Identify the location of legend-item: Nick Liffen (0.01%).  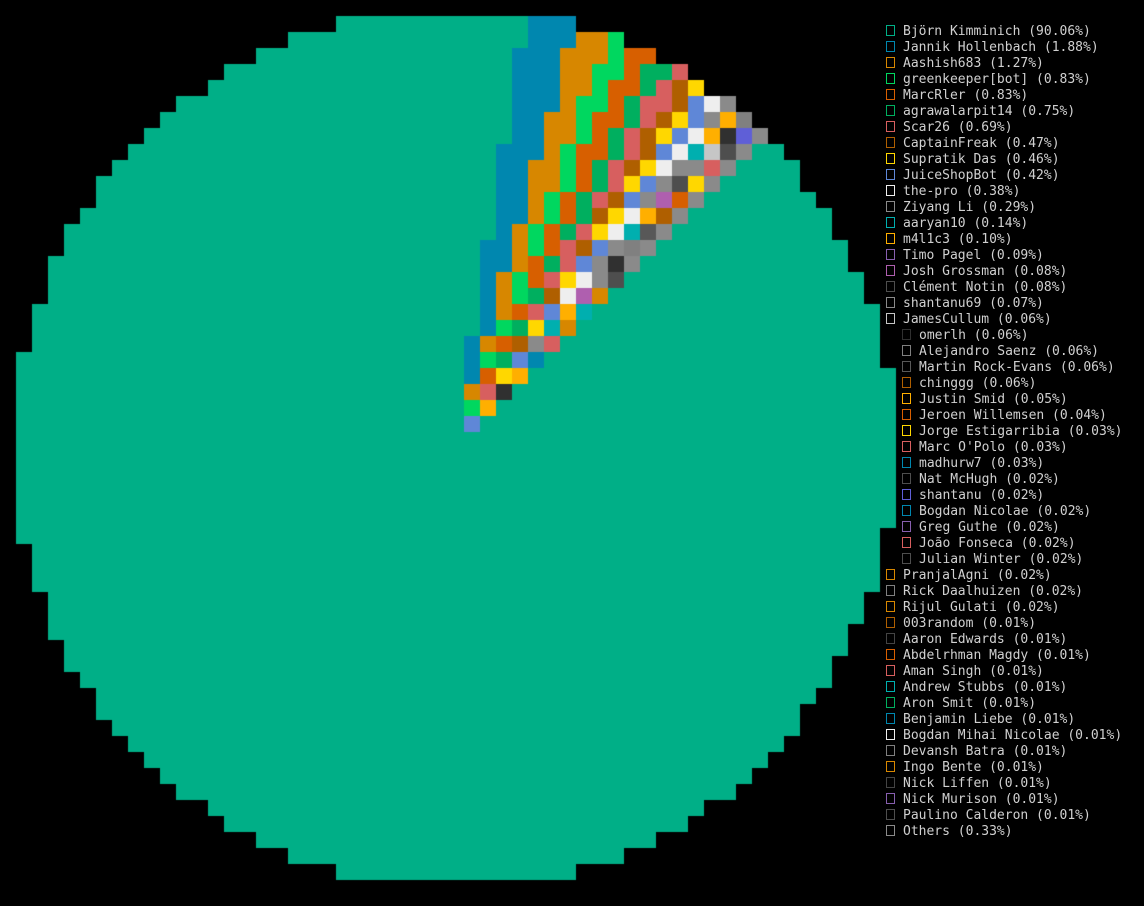
(1004, 784).